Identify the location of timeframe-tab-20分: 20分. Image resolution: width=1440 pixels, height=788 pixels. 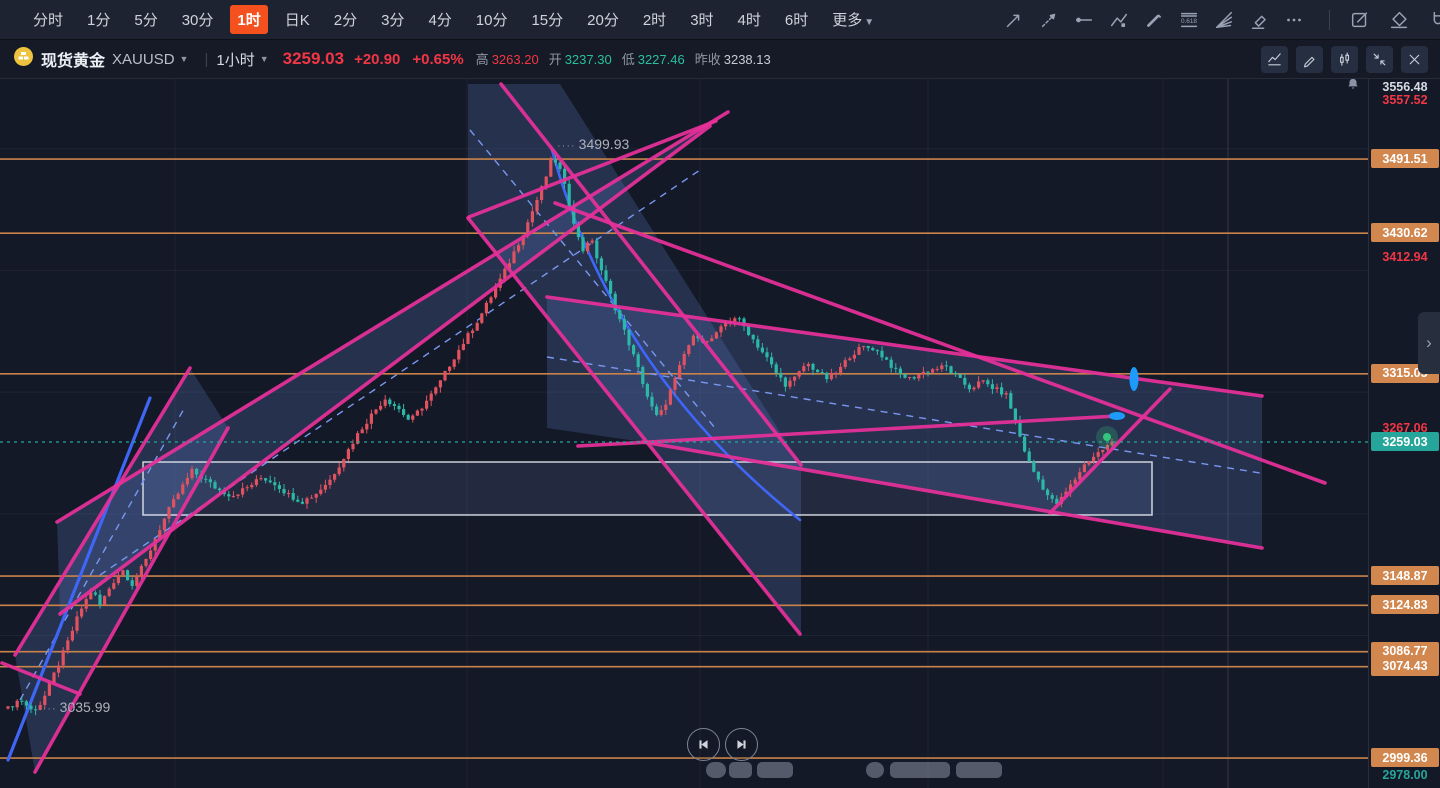
(603, 20).